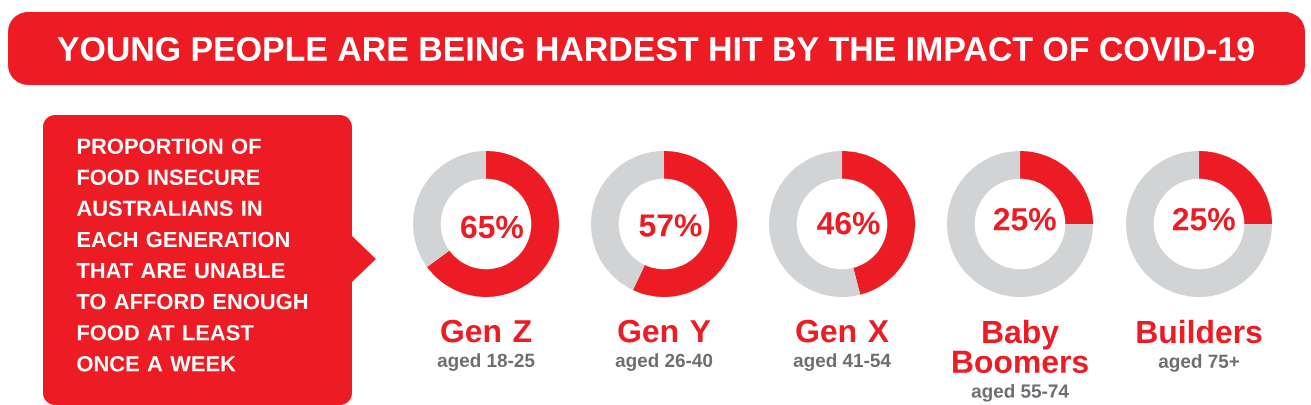  What do you see at coordinates (848, 223) in the screenshot?
I see `data-label: 46%` at bounding box center [848, 223].